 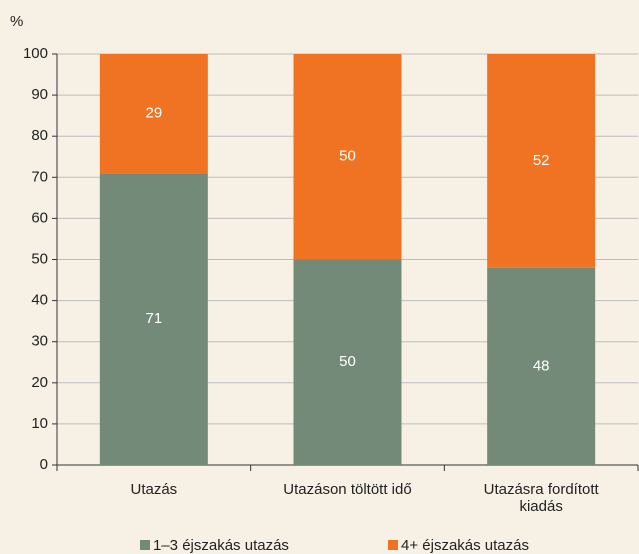 I want to click on data-label: 29, so click(x=153, y=113).